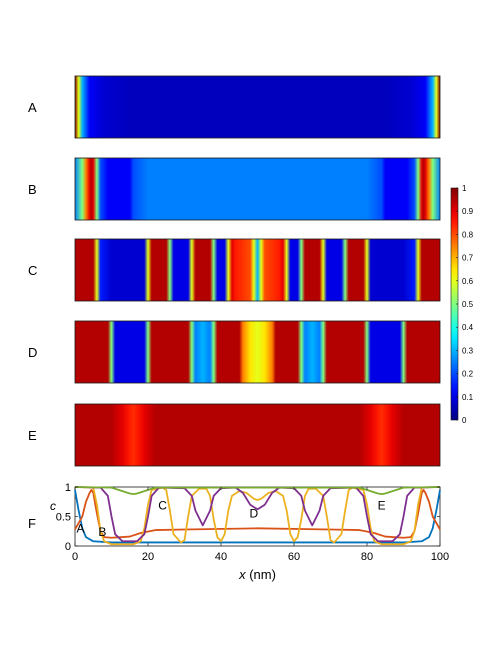 The image size is (498, 645). What do you see at coordinates (257, 270) in the screenshot?
I see `heatmap-c` at bounding box center [257, 270].